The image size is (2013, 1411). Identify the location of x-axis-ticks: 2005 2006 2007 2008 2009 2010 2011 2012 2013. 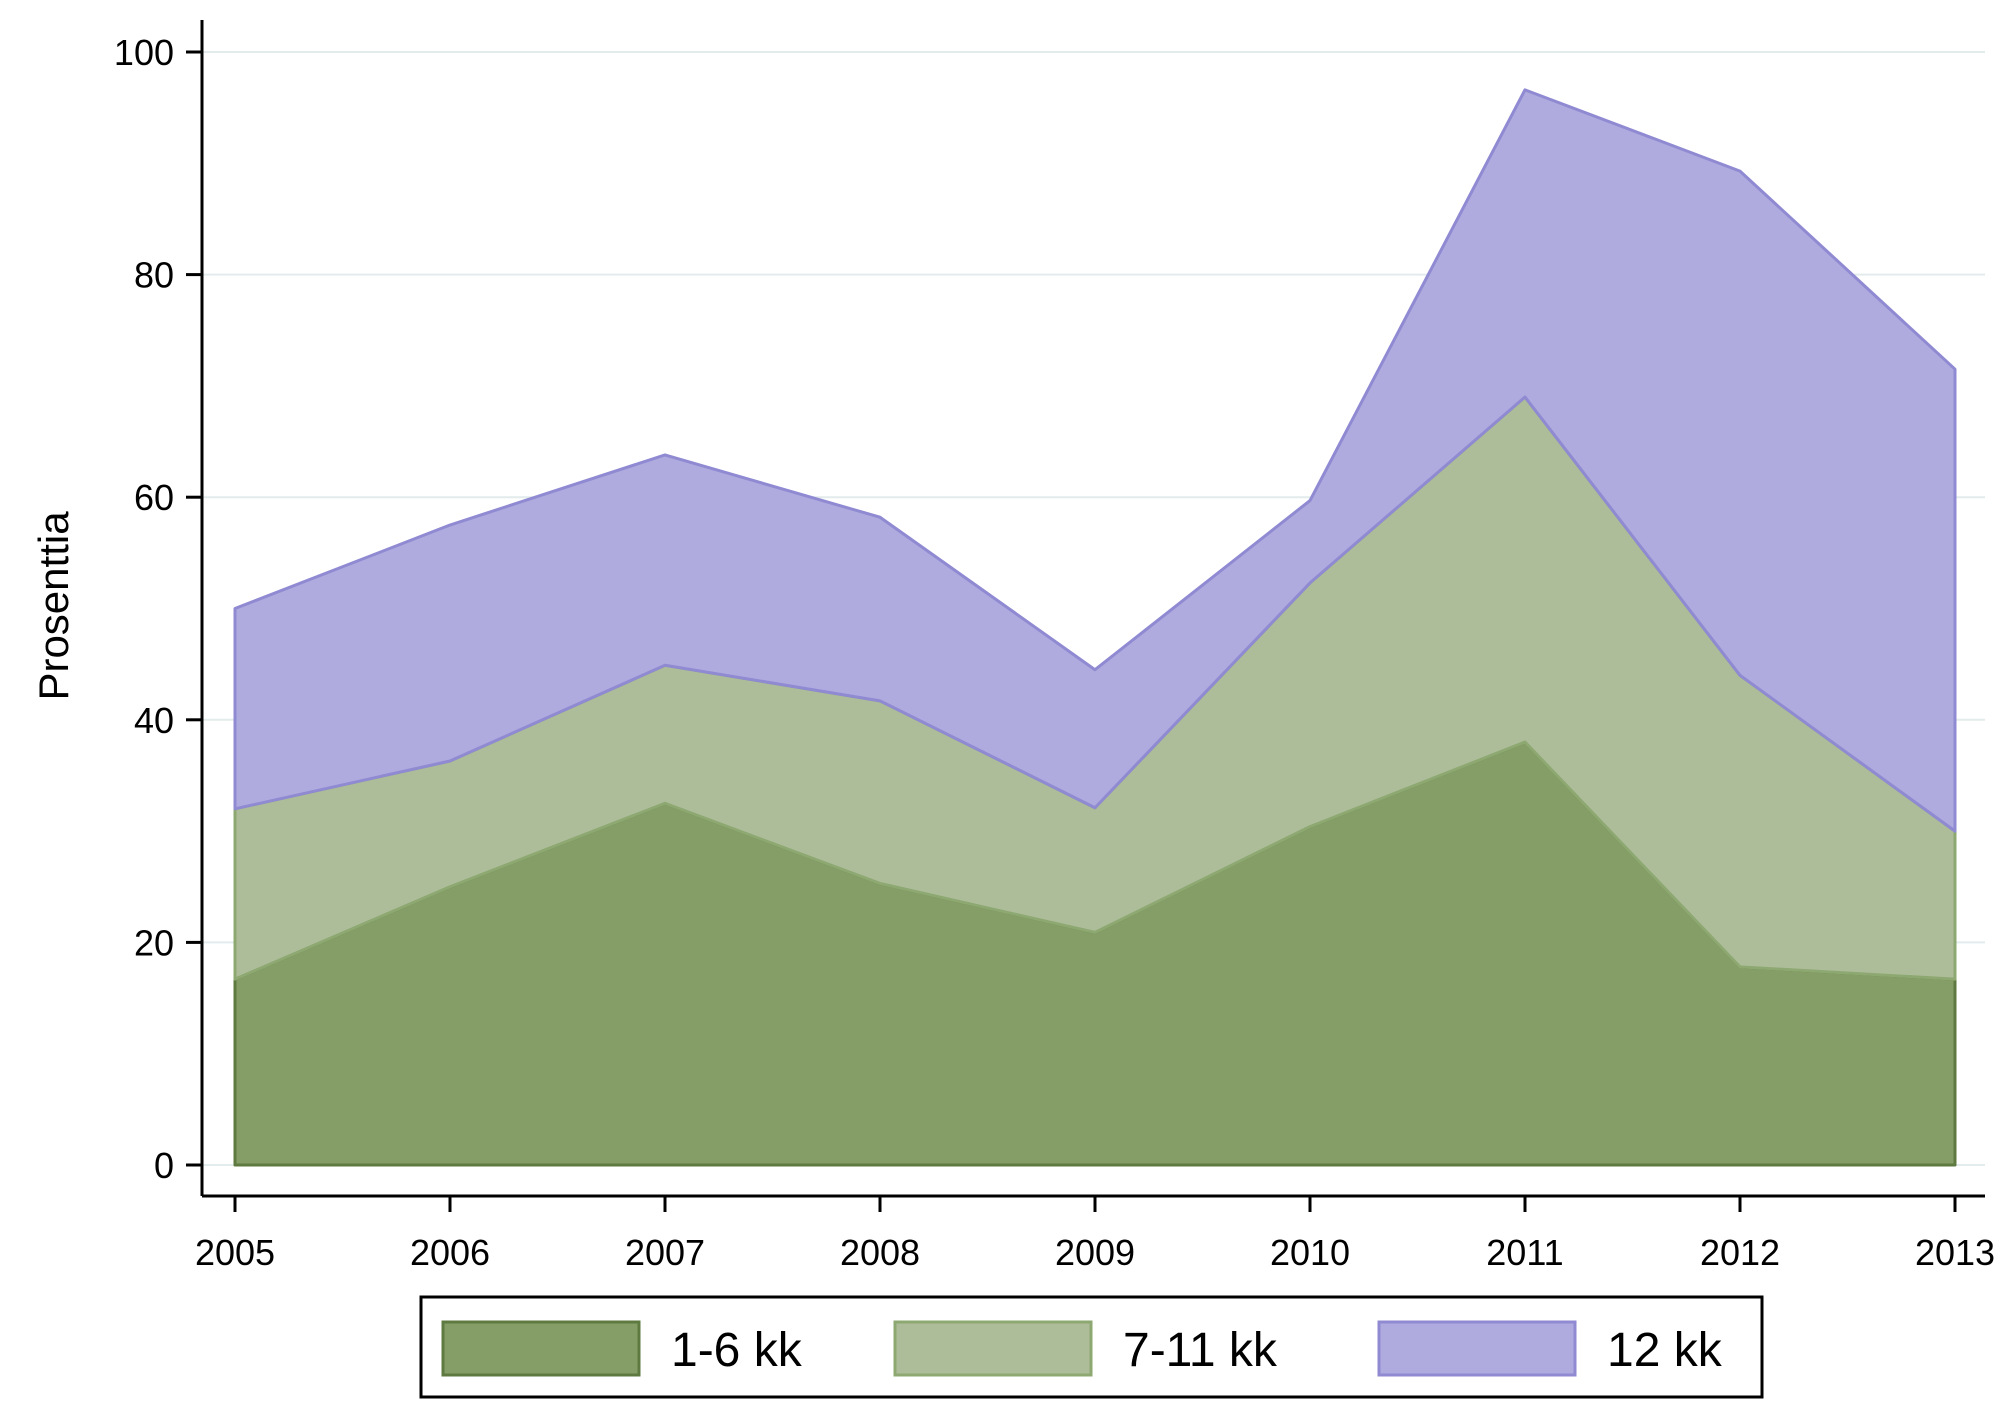
(1095, 1234).